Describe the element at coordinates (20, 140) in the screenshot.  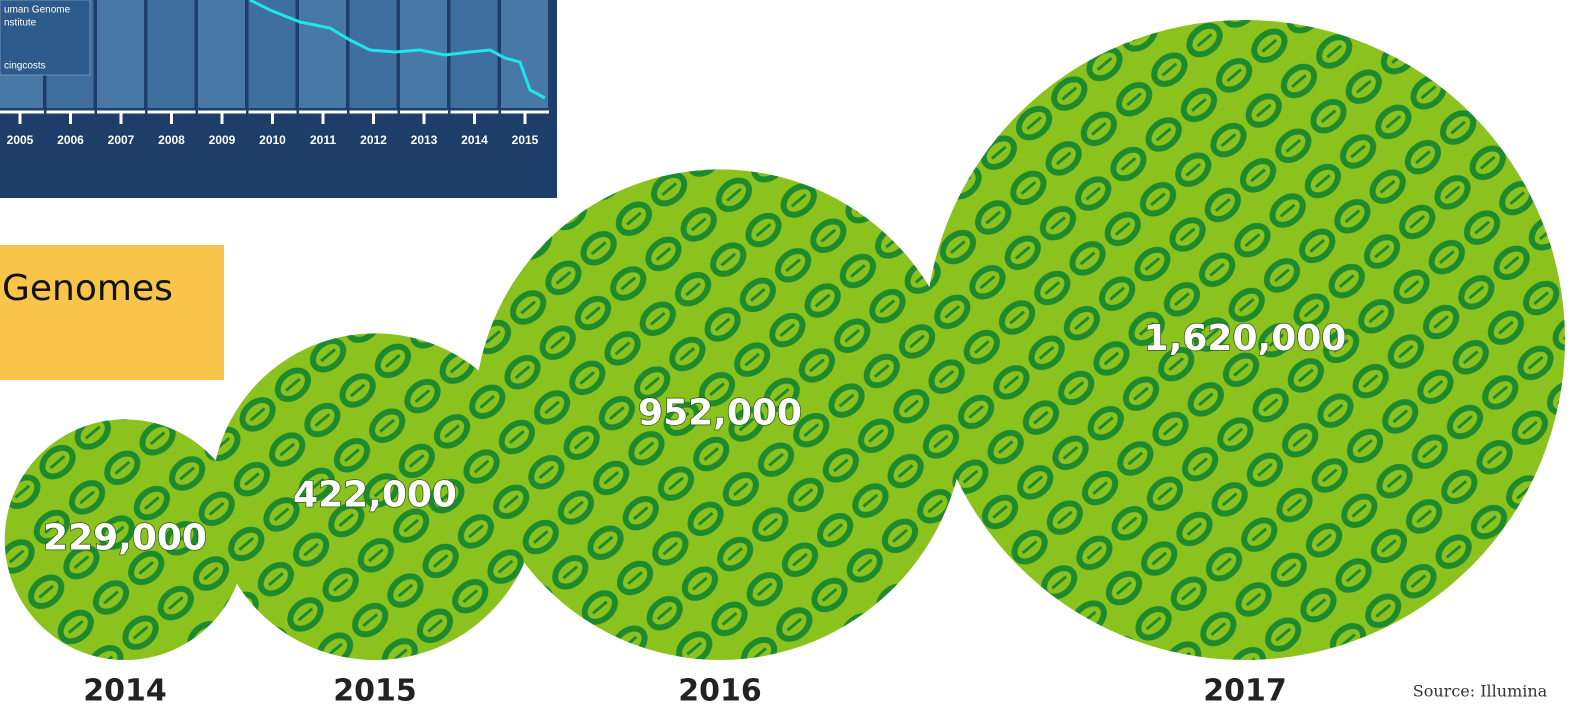
I see `inset-x-label: 2005` at that location.